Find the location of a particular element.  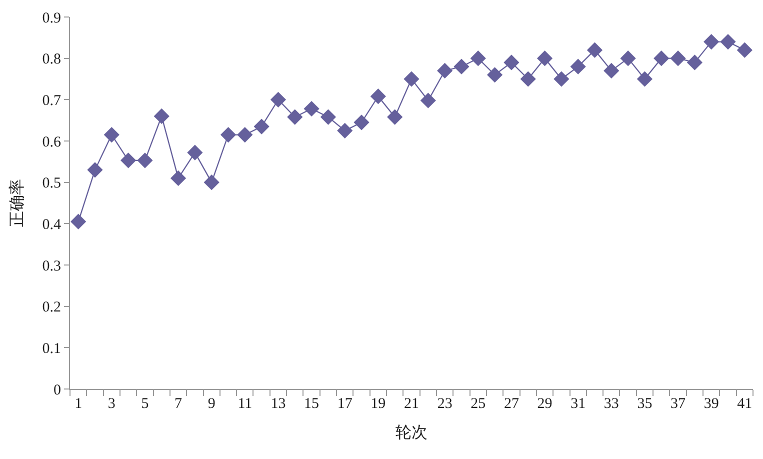

y-tick-label: 0.1 is located at coordinates (51, 348).